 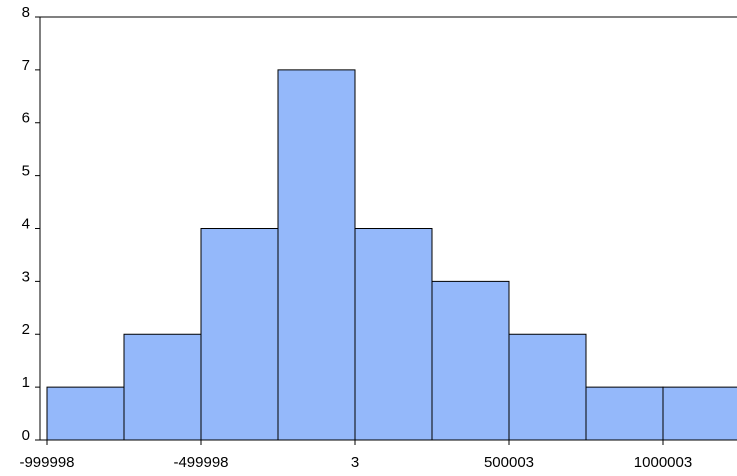 What do you see at coordinates (26, 65) in the screenshot?
I see `y-tick-label: 7` at bounding box center [26, 65].